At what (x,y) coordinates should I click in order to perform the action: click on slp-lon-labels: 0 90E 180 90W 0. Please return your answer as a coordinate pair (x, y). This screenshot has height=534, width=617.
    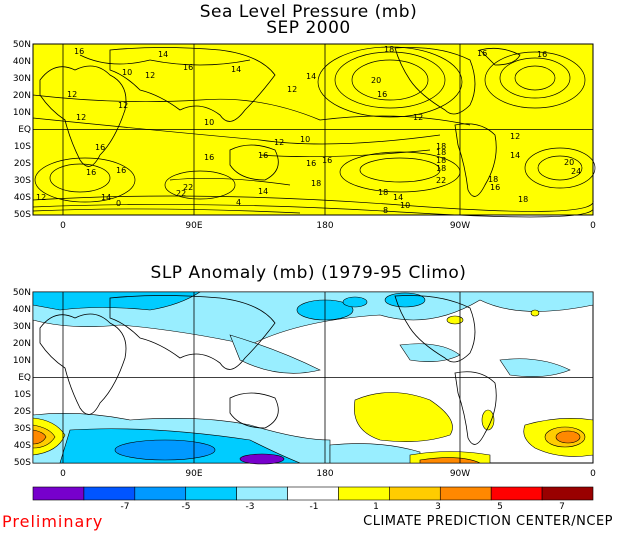
    Looking at the image, I should click on (328, 226).